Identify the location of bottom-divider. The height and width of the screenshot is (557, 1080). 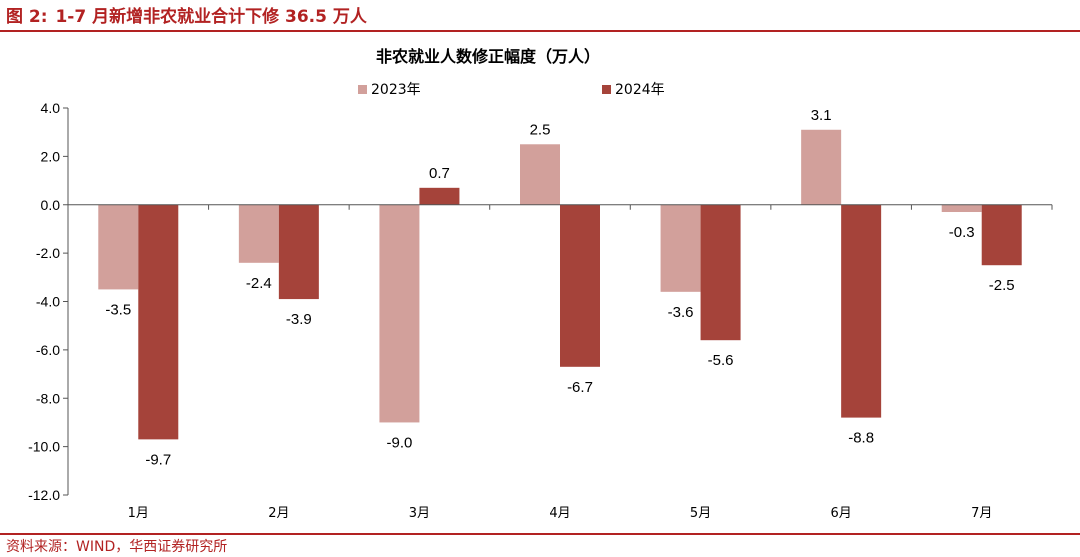
(540, 534).